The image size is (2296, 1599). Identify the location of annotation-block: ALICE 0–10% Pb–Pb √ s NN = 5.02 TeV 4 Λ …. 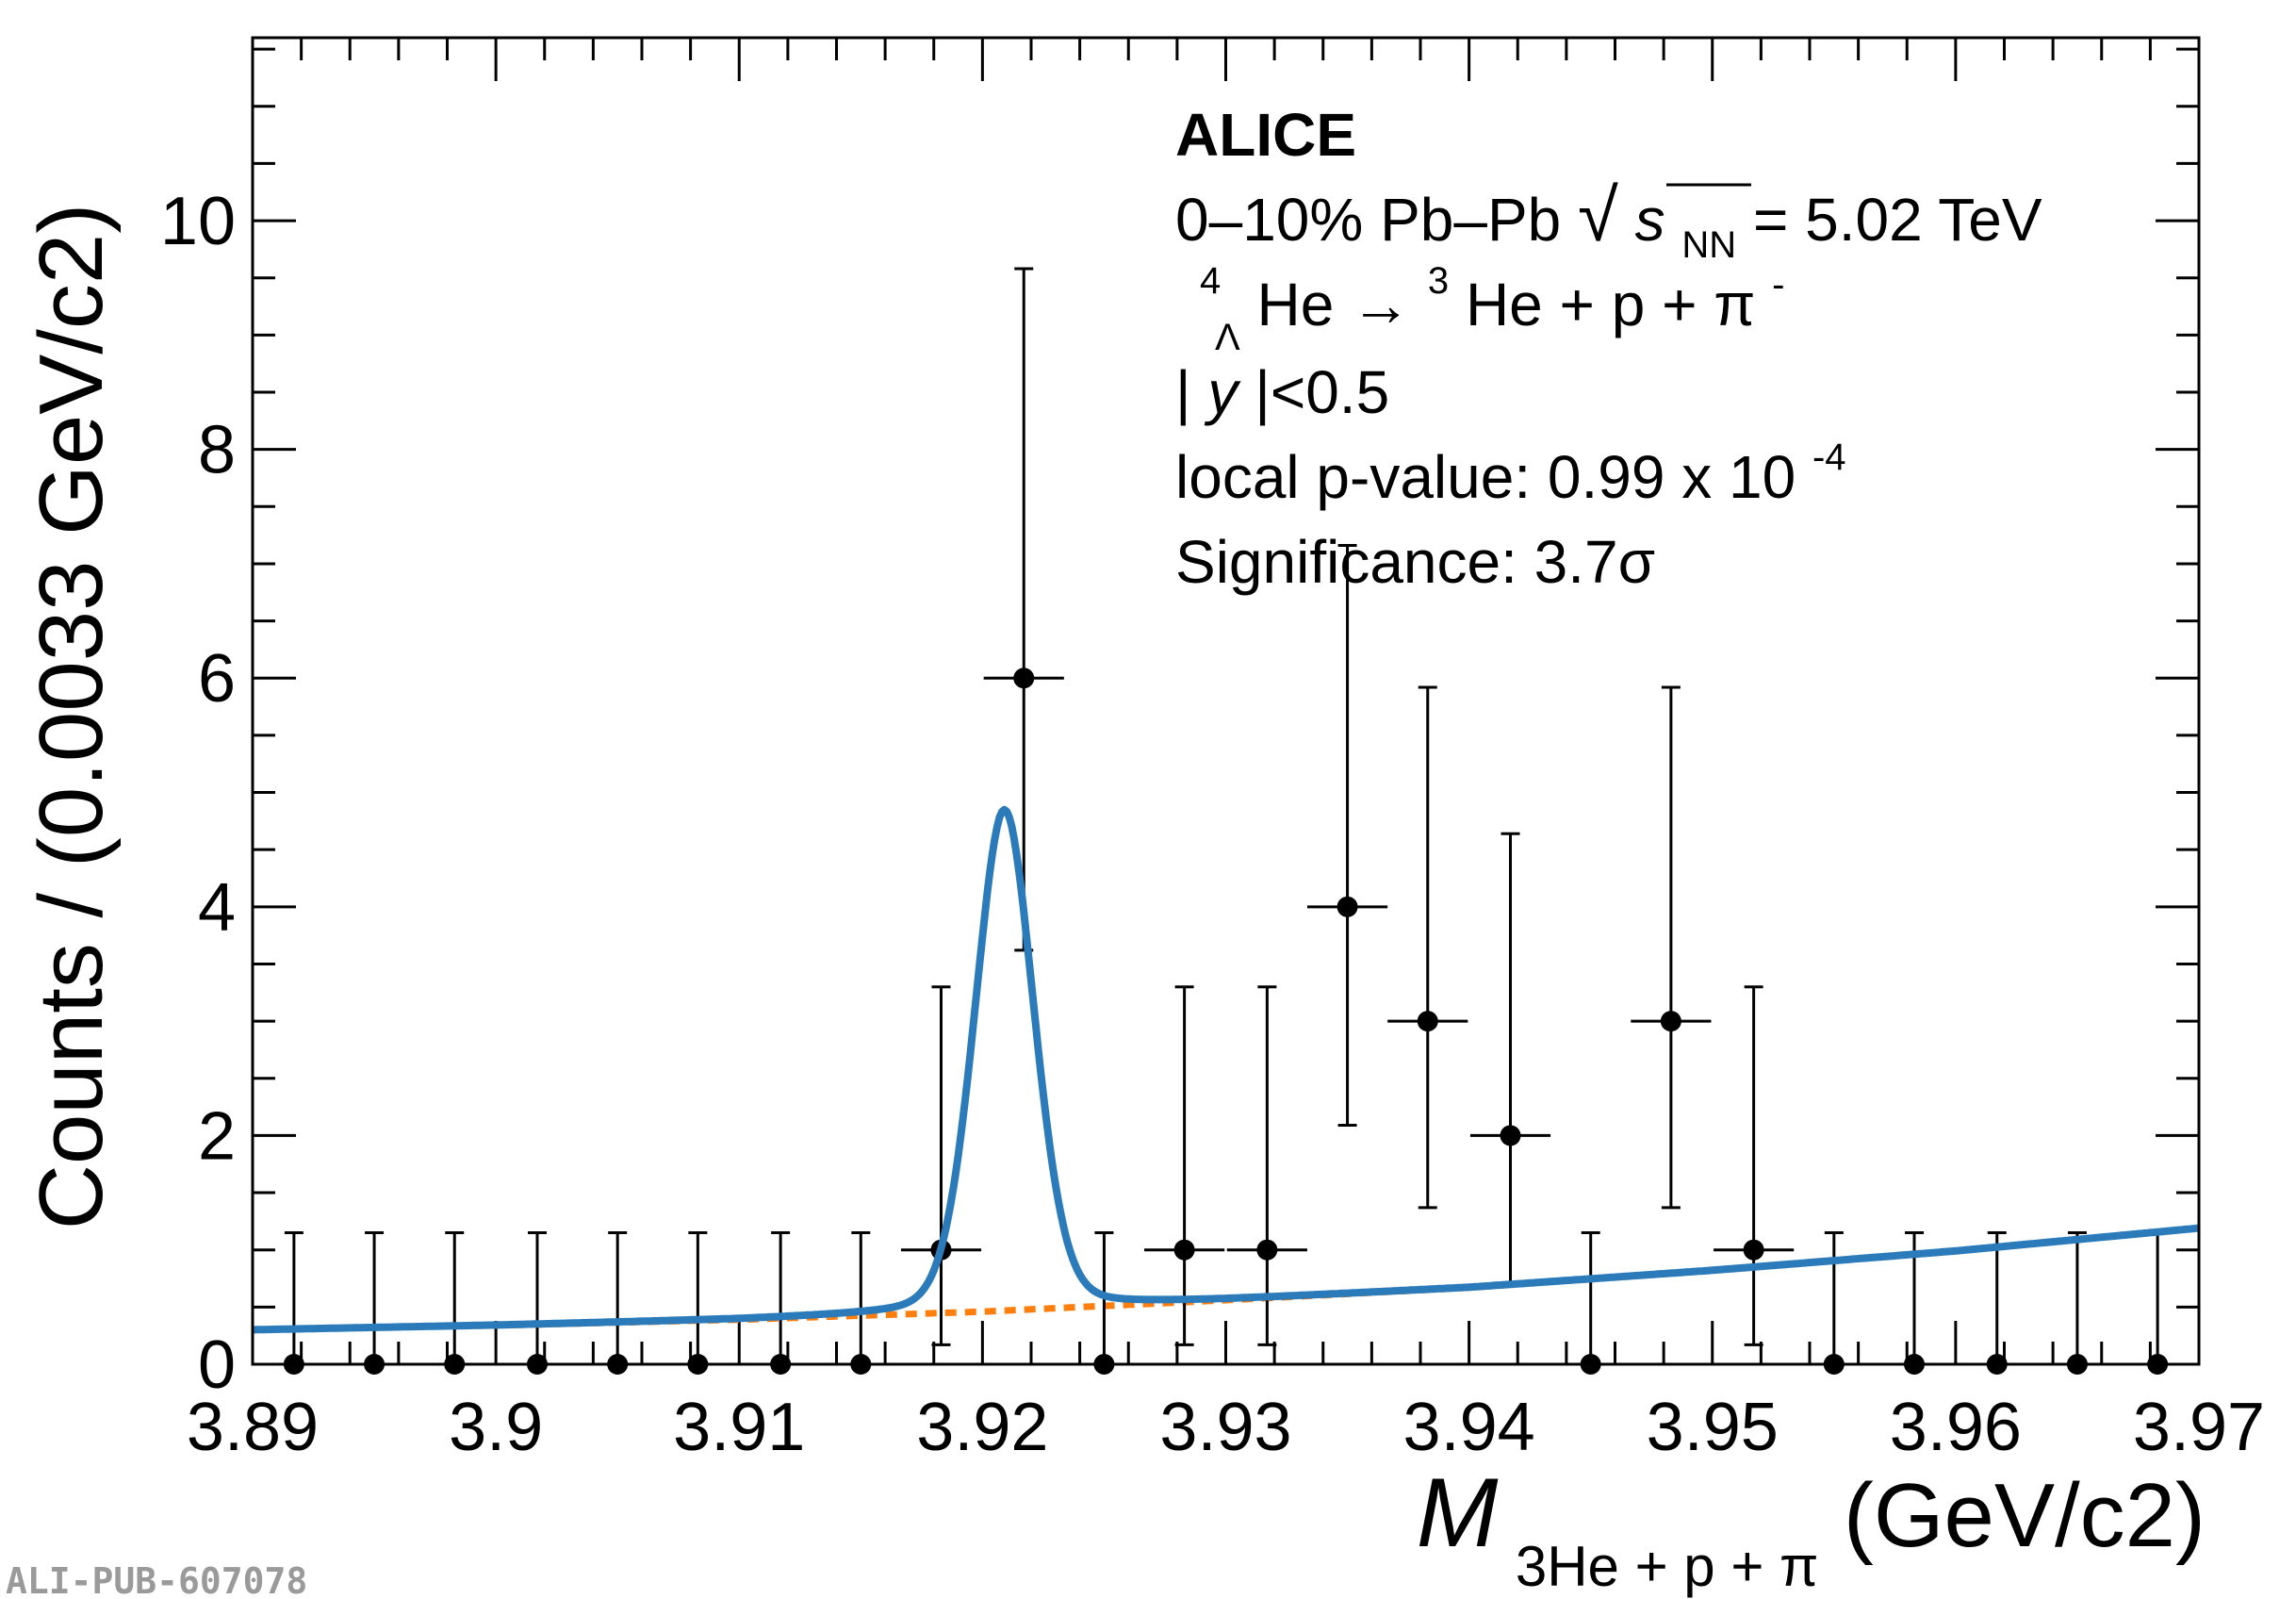
(1608, 349).